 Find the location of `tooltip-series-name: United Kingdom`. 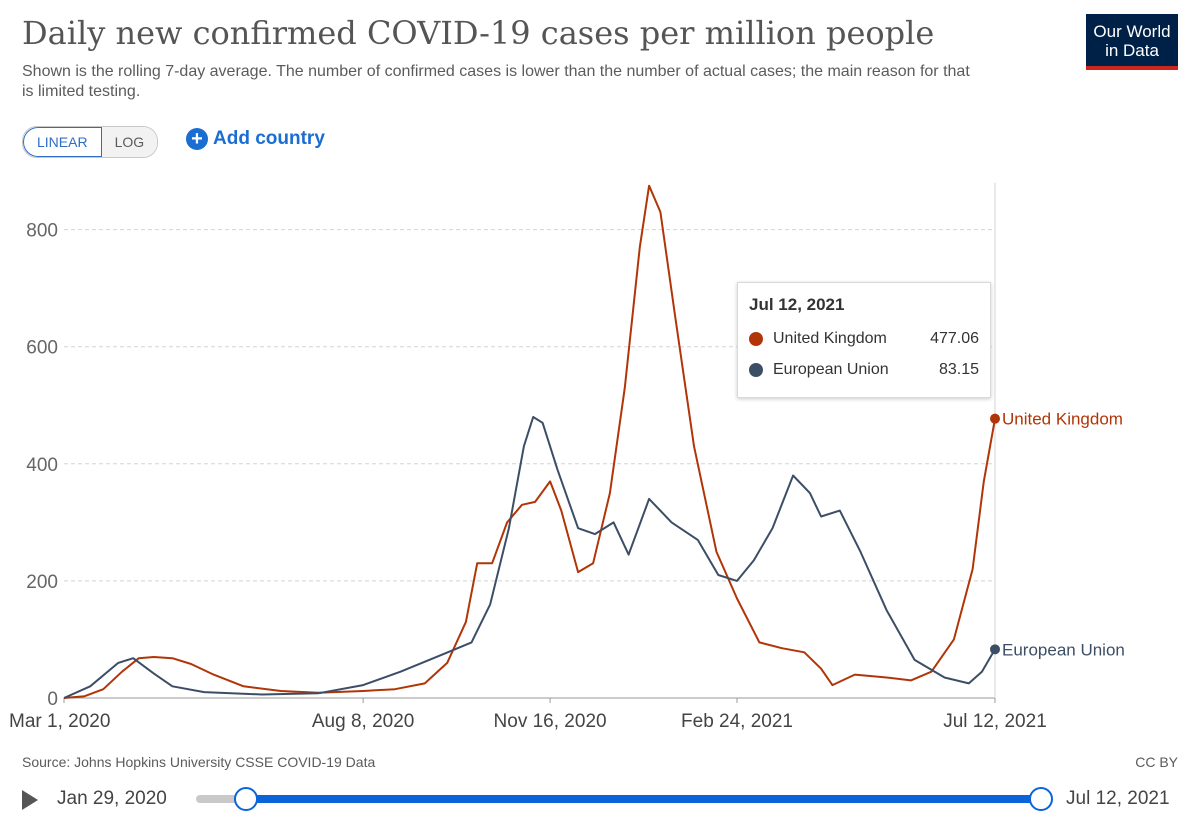

tooltip-series-name: United Kingdom is located at coordinates (830, 338).